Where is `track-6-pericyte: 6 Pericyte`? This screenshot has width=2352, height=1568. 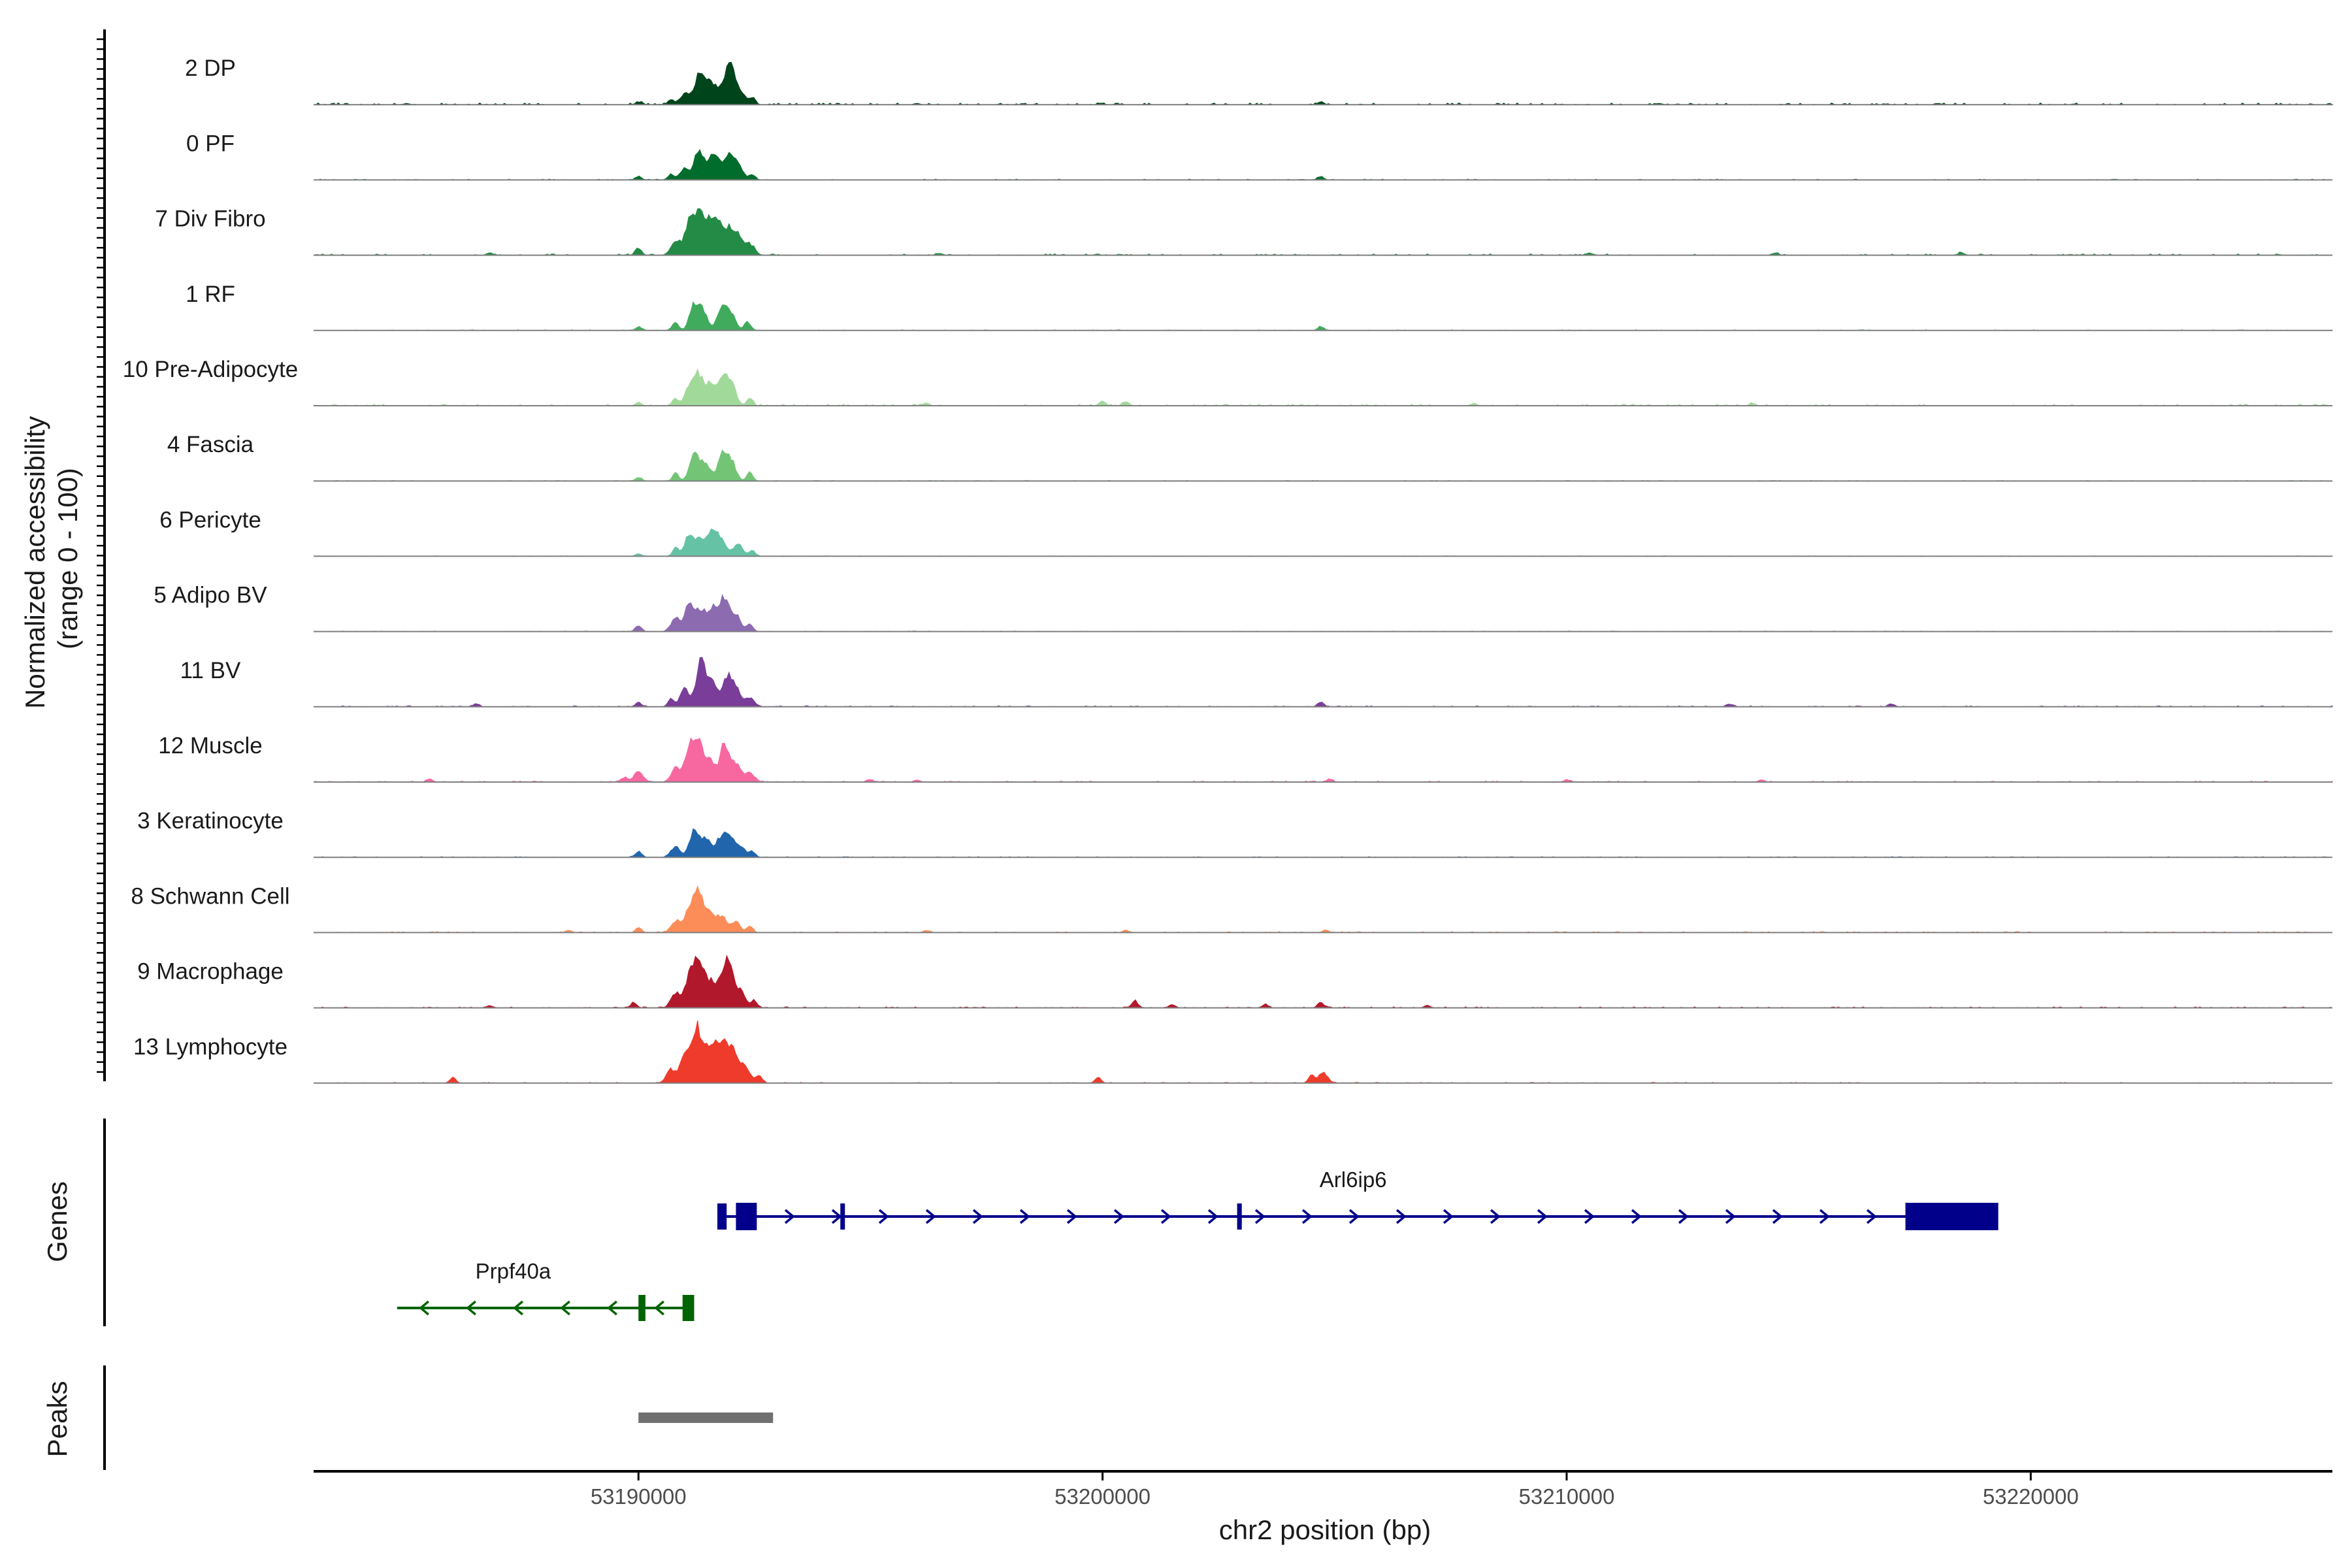
track-6-pericyte: 6 Pericyte is located at coordinates (1246, 532).